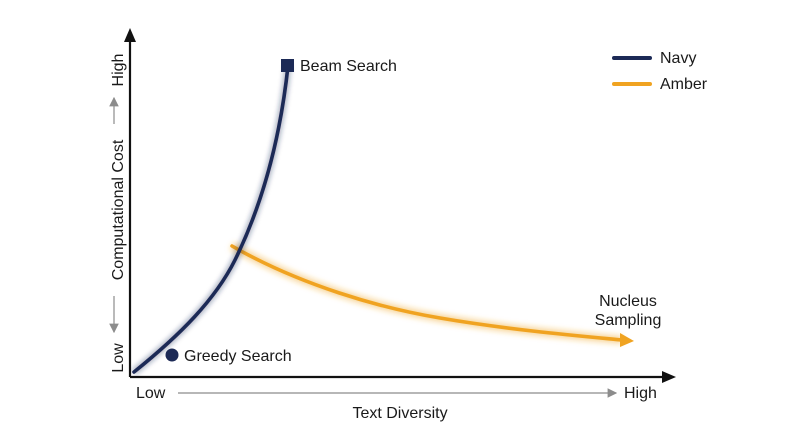  I want to click on amber-curve-arrowhead, so click(627, 340).